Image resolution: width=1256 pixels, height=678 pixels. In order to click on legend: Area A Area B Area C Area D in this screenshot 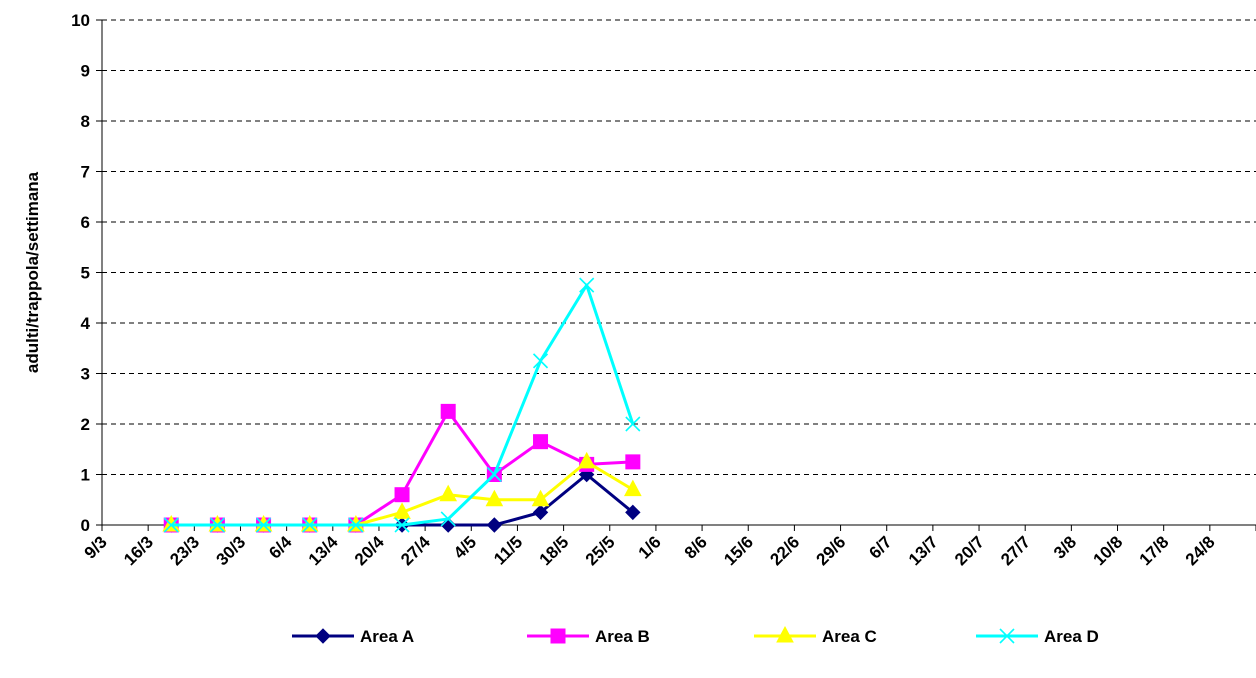, I will do `click(695, 635)`.